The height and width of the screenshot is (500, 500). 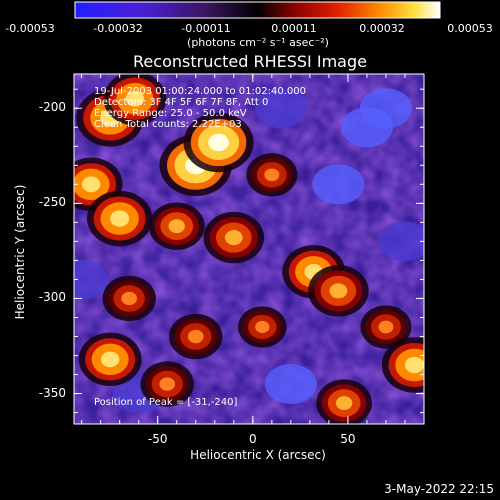 What do you see at coordinates (168, 124) in the screenshot?
I see `clean-counts-text: Clean Total counts: 2.22E+03` at bounding box center [168, 124].